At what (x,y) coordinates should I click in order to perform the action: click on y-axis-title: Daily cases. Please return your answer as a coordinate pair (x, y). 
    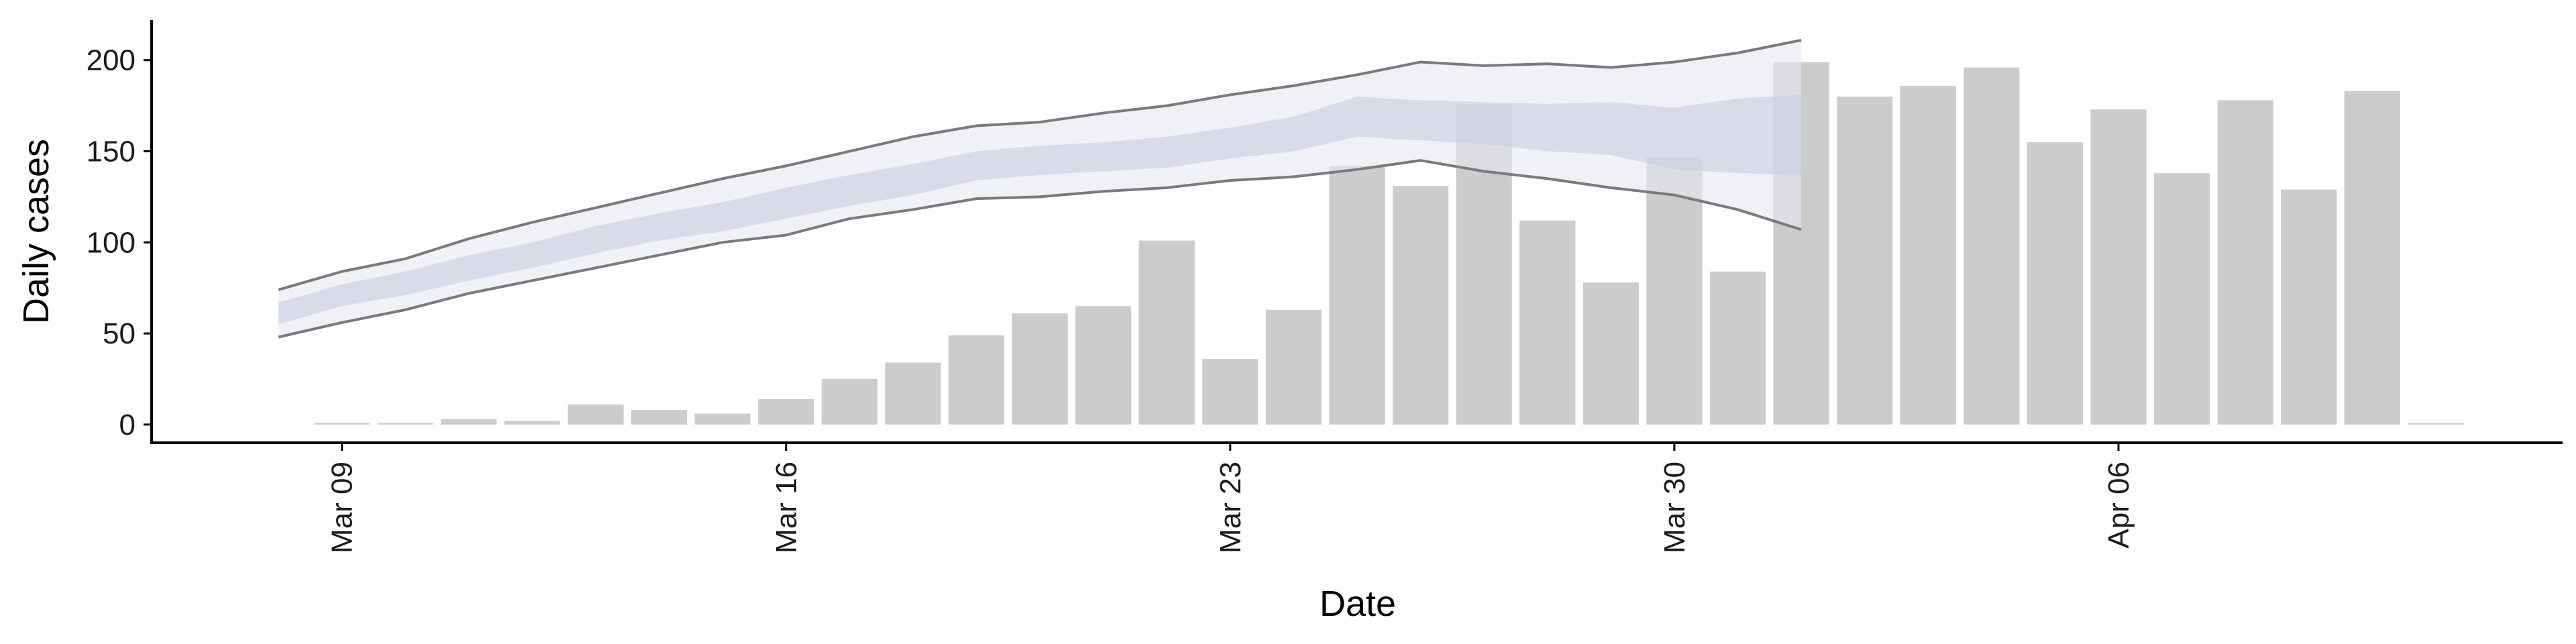
    Looking at the image, I should click on (36, 231).